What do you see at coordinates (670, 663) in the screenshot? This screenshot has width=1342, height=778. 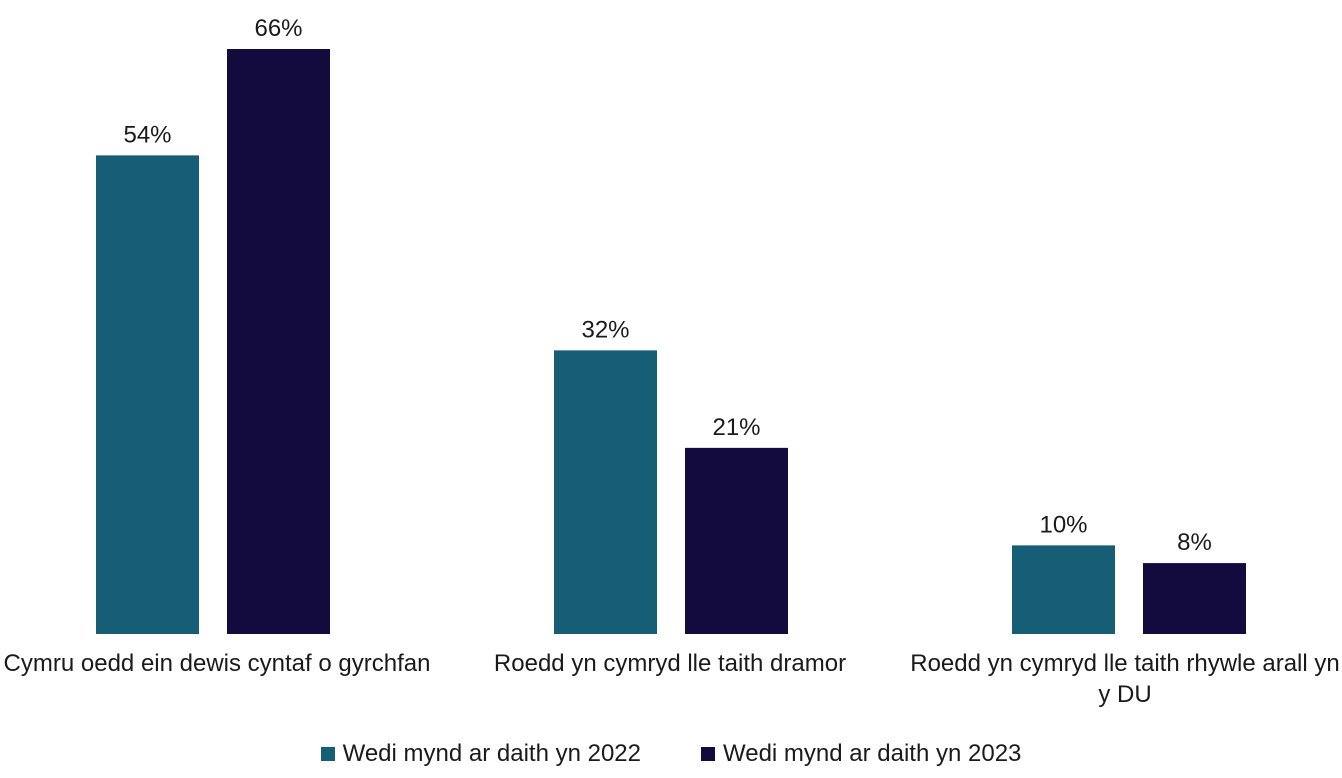 I see `category-label-1: Roedd yn cymryd lle taith dramor` at bounding box center [670, 663].